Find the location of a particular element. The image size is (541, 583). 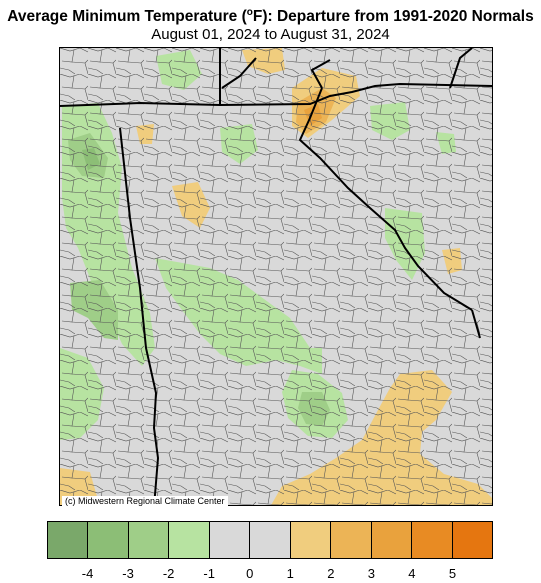

title-text-rest: F): Departure from 1991-2020 Normals is located at coordinates (393, 17).